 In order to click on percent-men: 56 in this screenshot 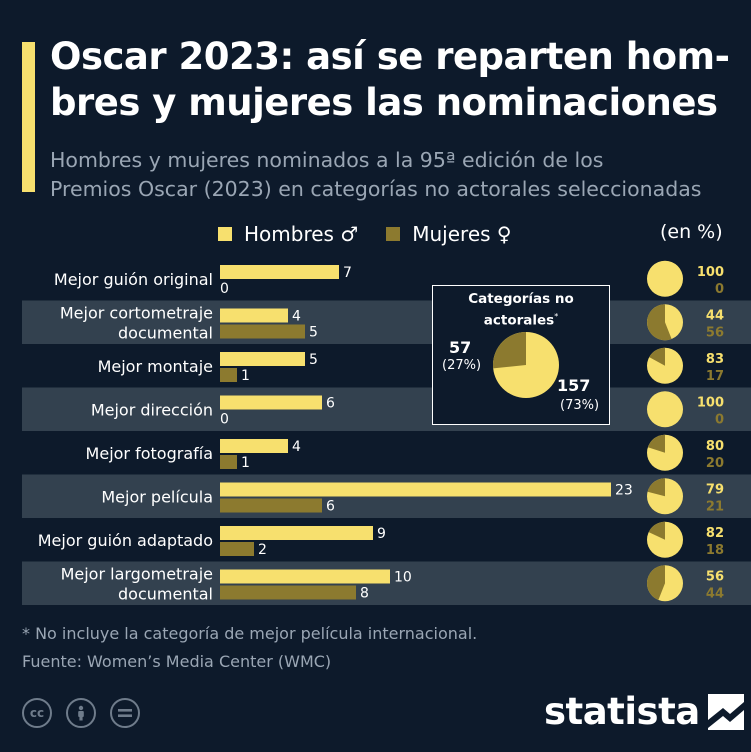, I will do `click(715, 576)`.